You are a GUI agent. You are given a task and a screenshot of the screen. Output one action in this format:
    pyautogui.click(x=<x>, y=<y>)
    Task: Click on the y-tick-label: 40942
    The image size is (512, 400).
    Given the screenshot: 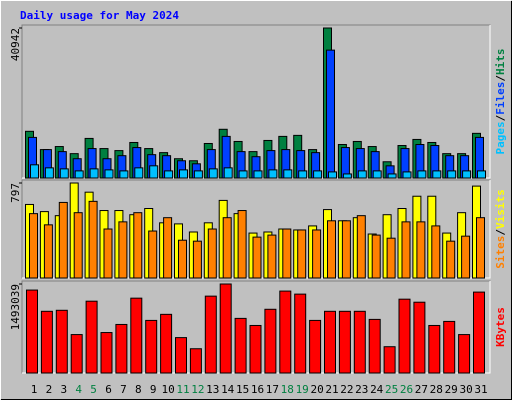 What is the action you would take?
    pyautogui.click(x=15, y=44)
    